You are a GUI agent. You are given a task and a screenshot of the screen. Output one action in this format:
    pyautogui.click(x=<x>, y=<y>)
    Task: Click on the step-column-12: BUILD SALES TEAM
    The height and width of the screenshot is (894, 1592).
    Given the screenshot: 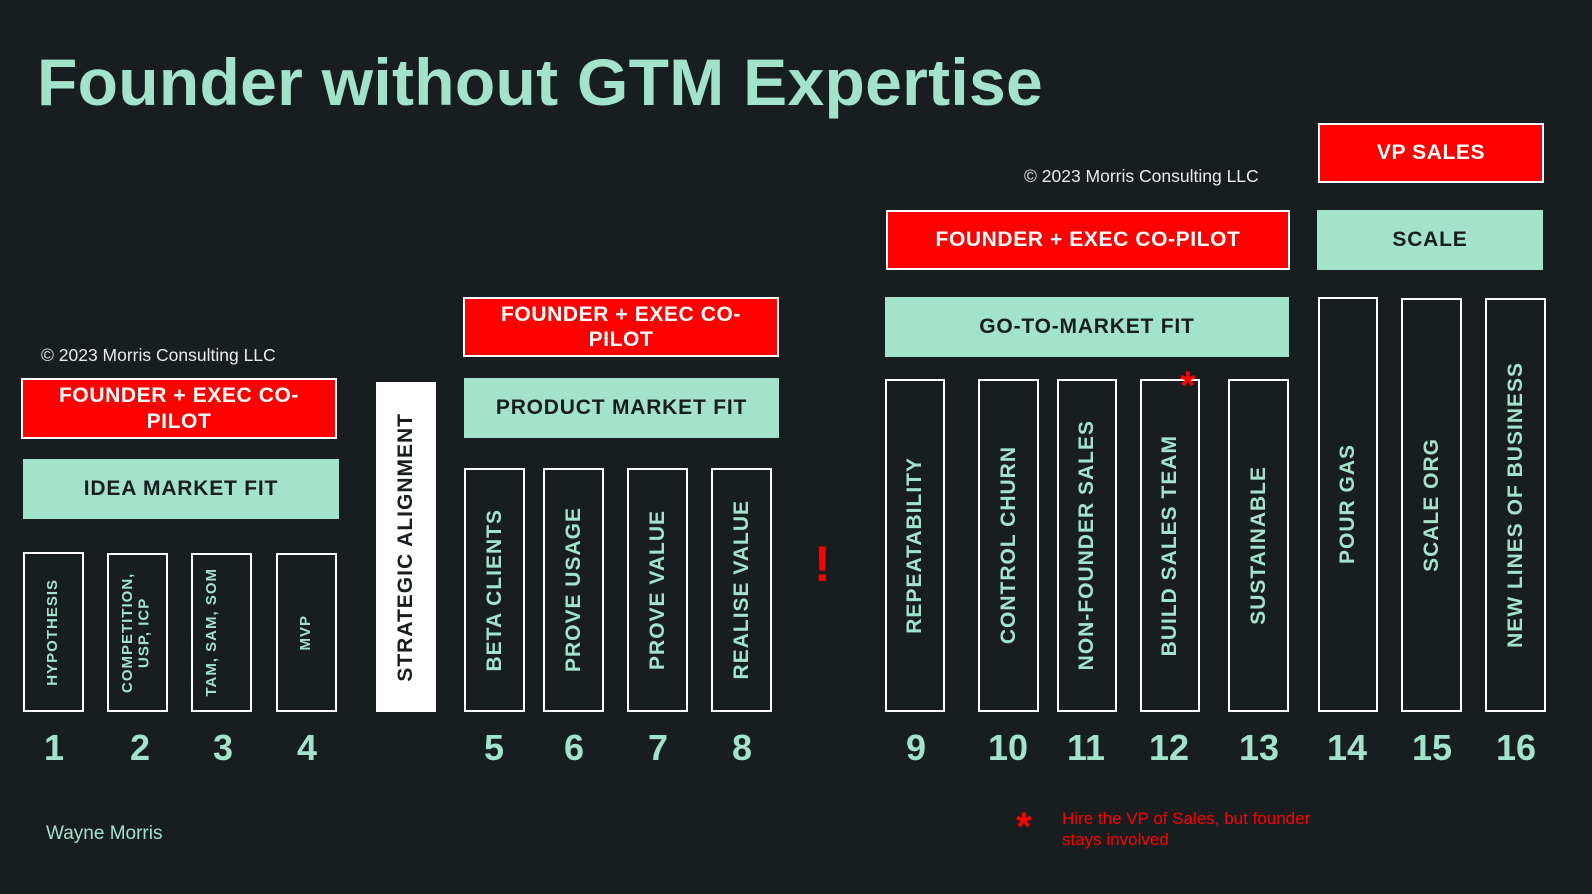 What is the action you would take?
    pyautogui.click(x=1170, y=545)
    